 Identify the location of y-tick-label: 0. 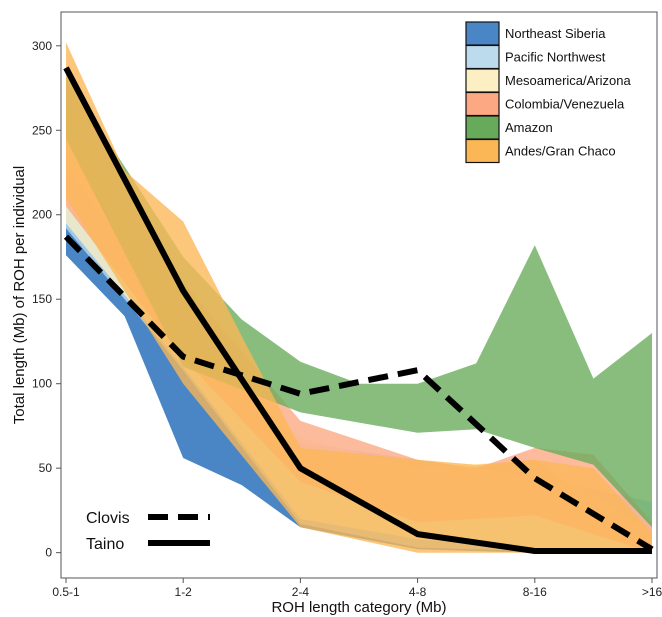
(48, 553).